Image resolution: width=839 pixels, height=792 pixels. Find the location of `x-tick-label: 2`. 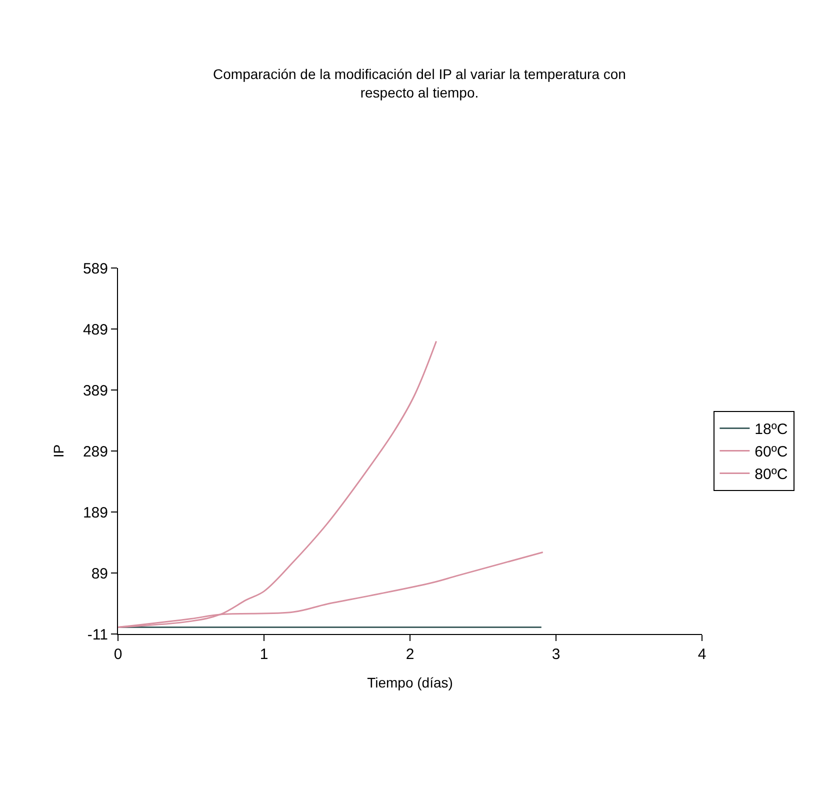

x-tick-label: 2 is located at coordinates (410, 654).